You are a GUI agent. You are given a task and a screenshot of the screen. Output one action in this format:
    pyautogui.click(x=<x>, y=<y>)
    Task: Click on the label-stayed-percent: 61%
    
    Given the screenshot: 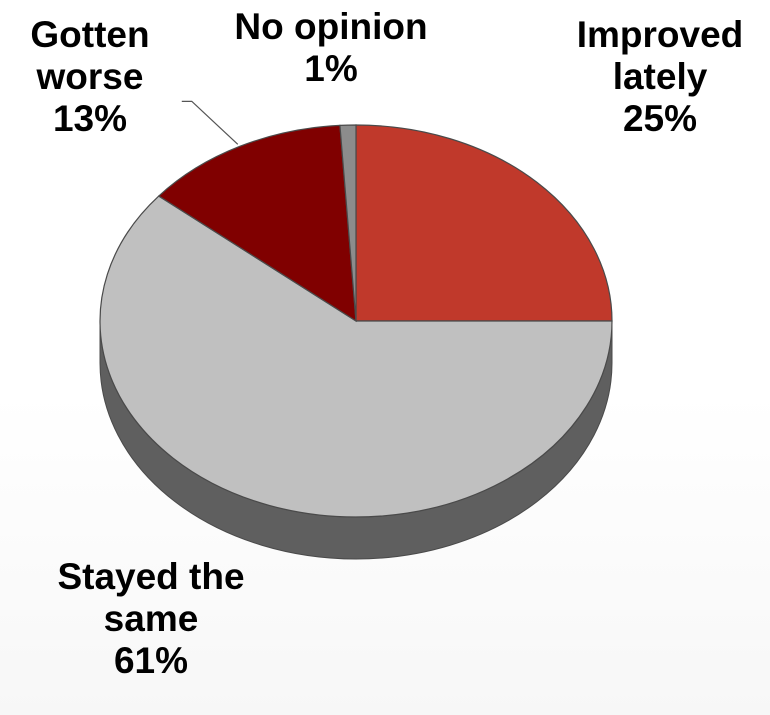 What is the action you would take?
    pyautogui.click(x=151, y=660)
    